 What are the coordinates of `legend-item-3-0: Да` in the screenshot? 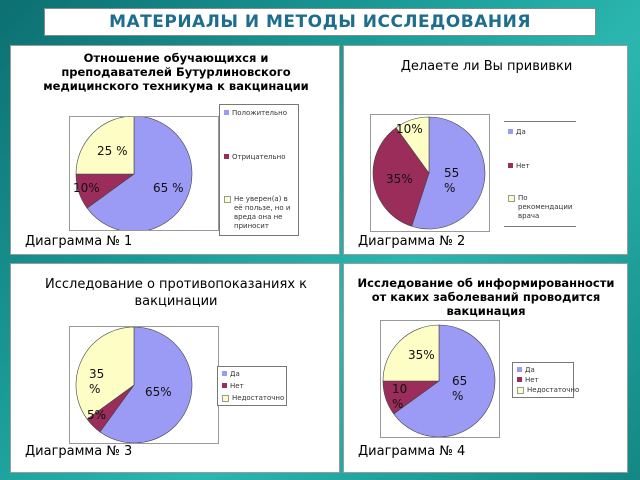 It's located at (254, 374).